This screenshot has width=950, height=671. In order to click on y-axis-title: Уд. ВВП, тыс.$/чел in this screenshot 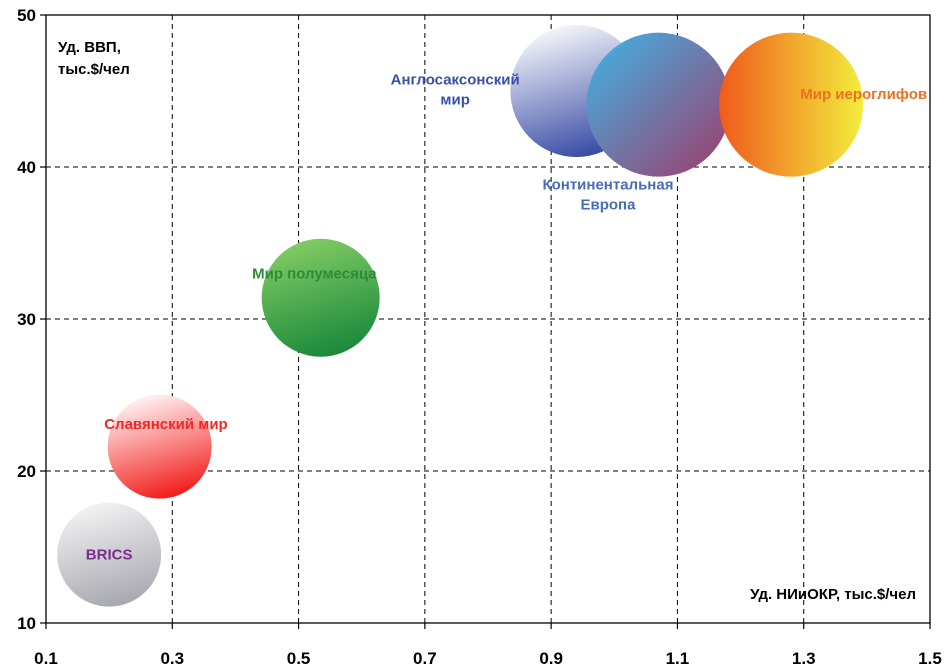, I will do `click(94, 58)`.